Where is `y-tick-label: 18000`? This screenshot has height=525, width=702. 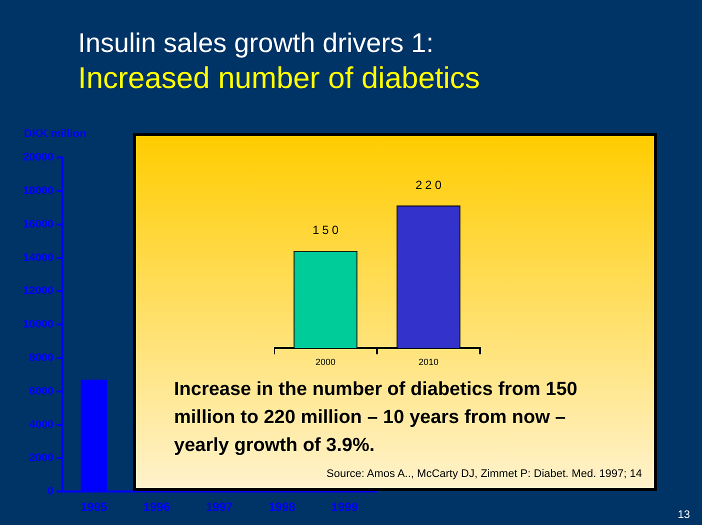 y-tick-label: 18000 is located at coordinates (38, 191).